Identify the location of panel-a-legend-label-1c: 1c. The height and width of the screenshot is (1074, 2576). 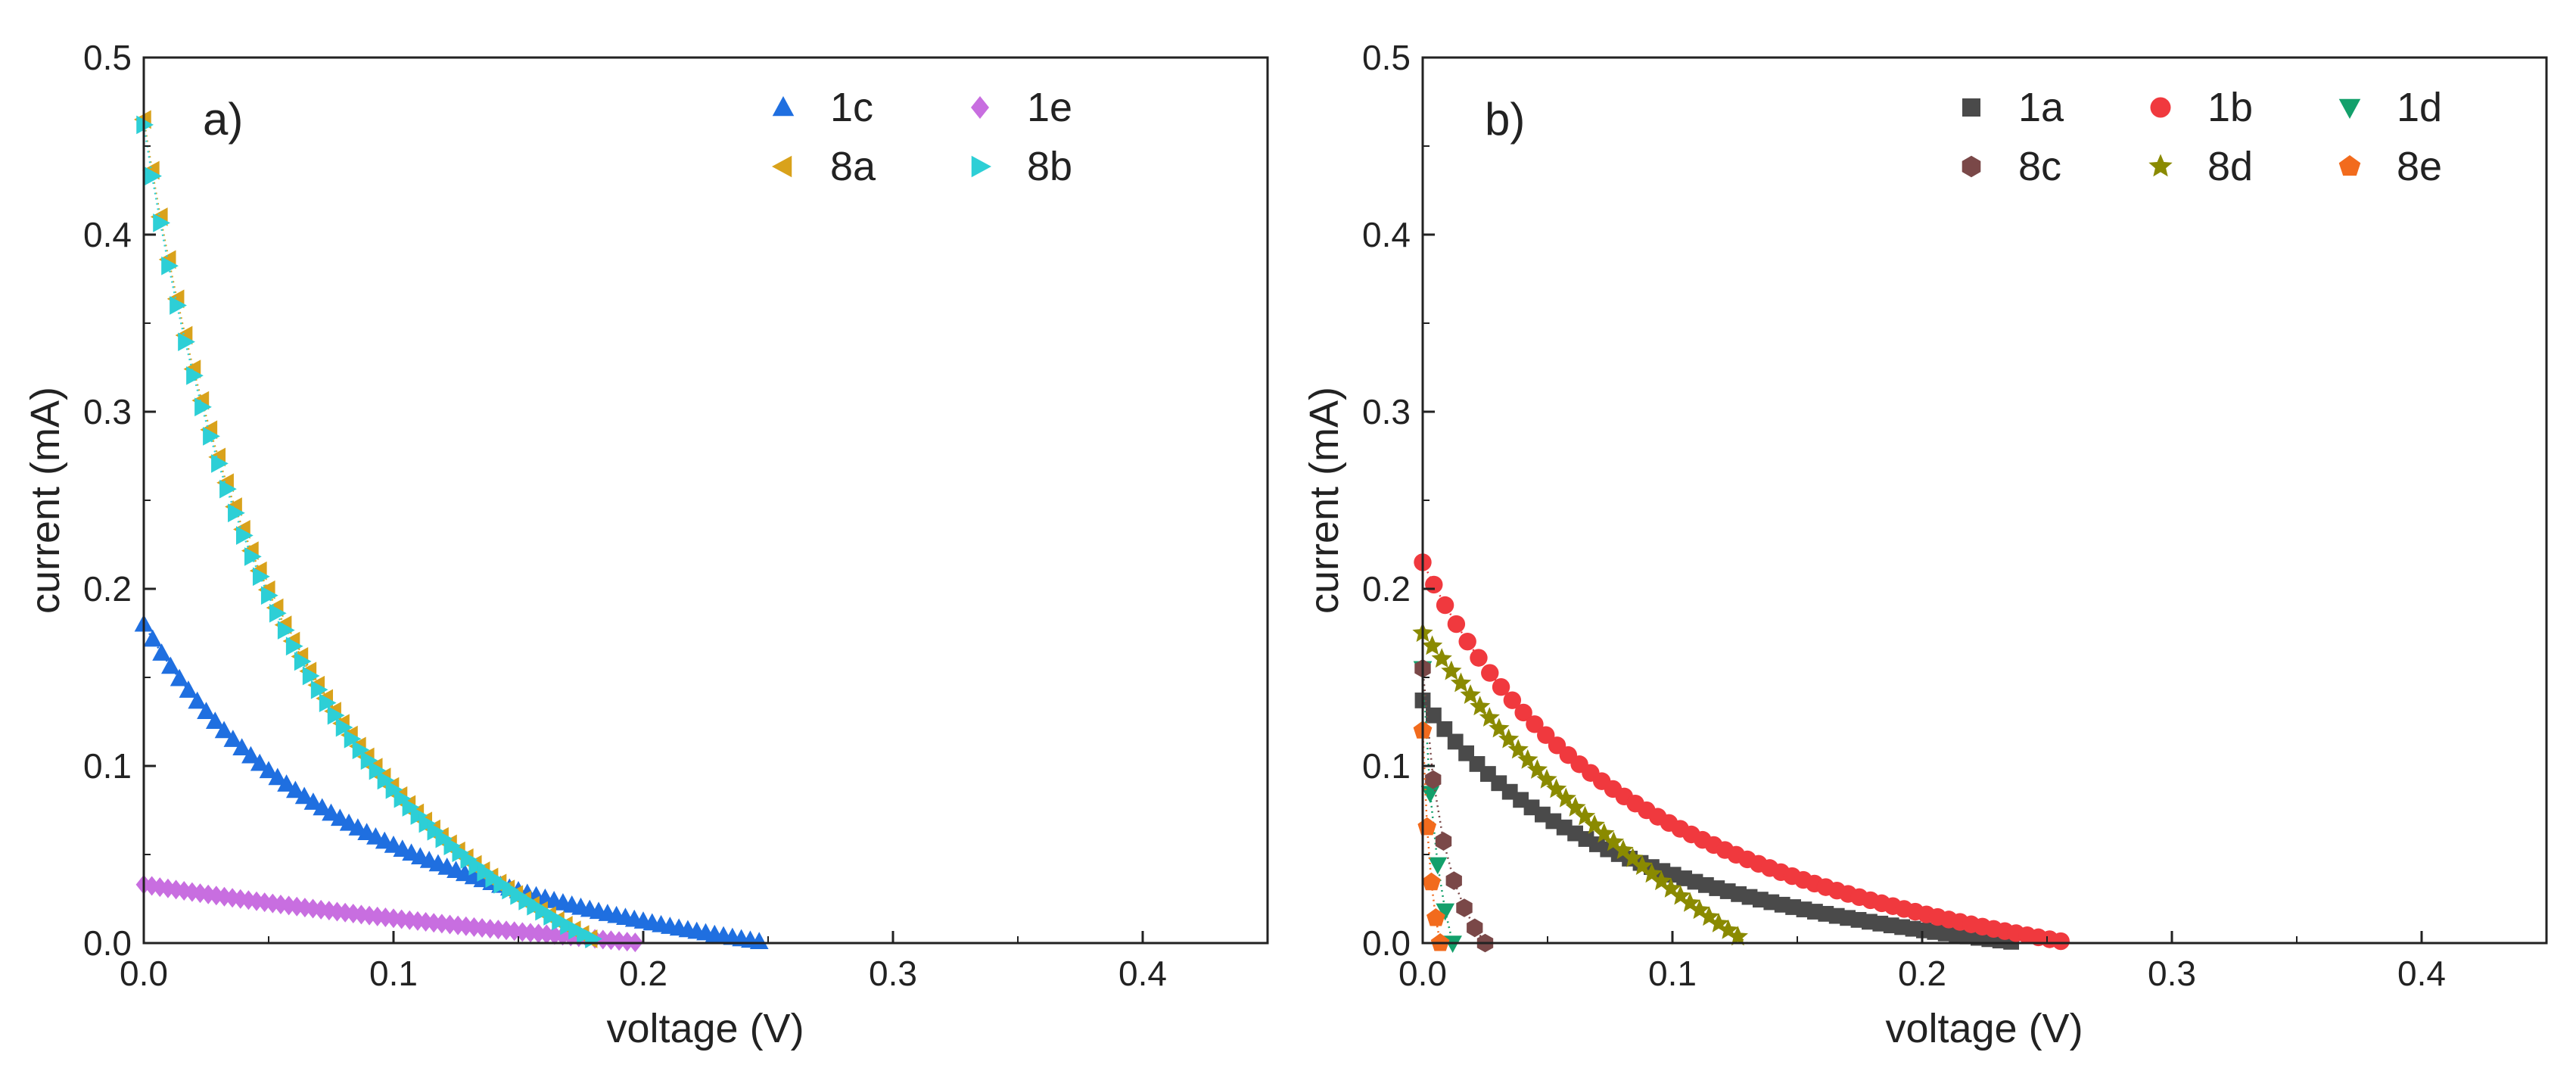
(851, 107).